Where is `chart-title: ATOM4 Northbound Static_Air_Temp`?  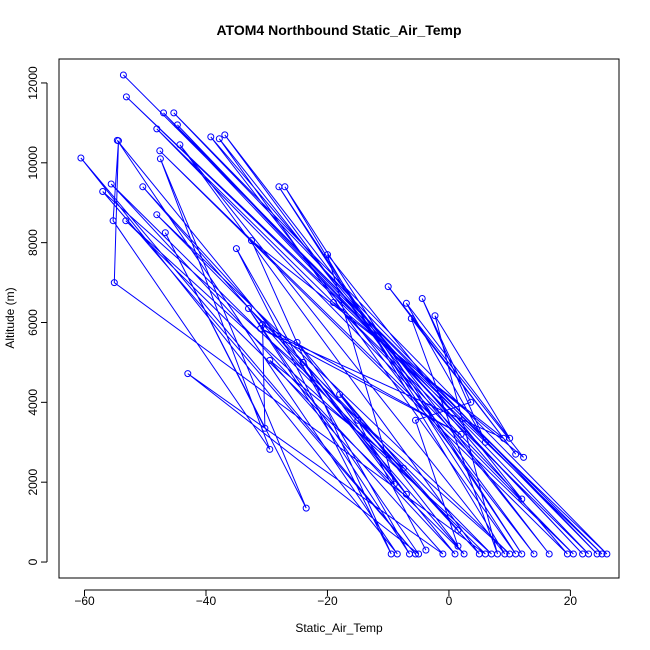 chart-title: ATOM4 Northbound Static_Air_Temp is located at coordinates (338, 30).